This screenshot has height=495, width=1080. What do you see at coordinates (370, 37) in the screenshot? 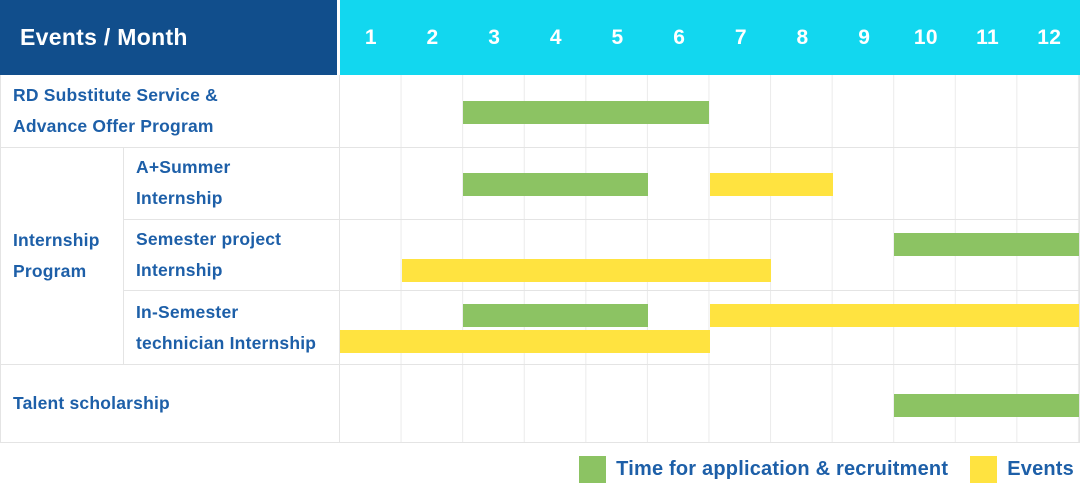
I see `month-header-cell: 1` at bounding box center [370, 37].